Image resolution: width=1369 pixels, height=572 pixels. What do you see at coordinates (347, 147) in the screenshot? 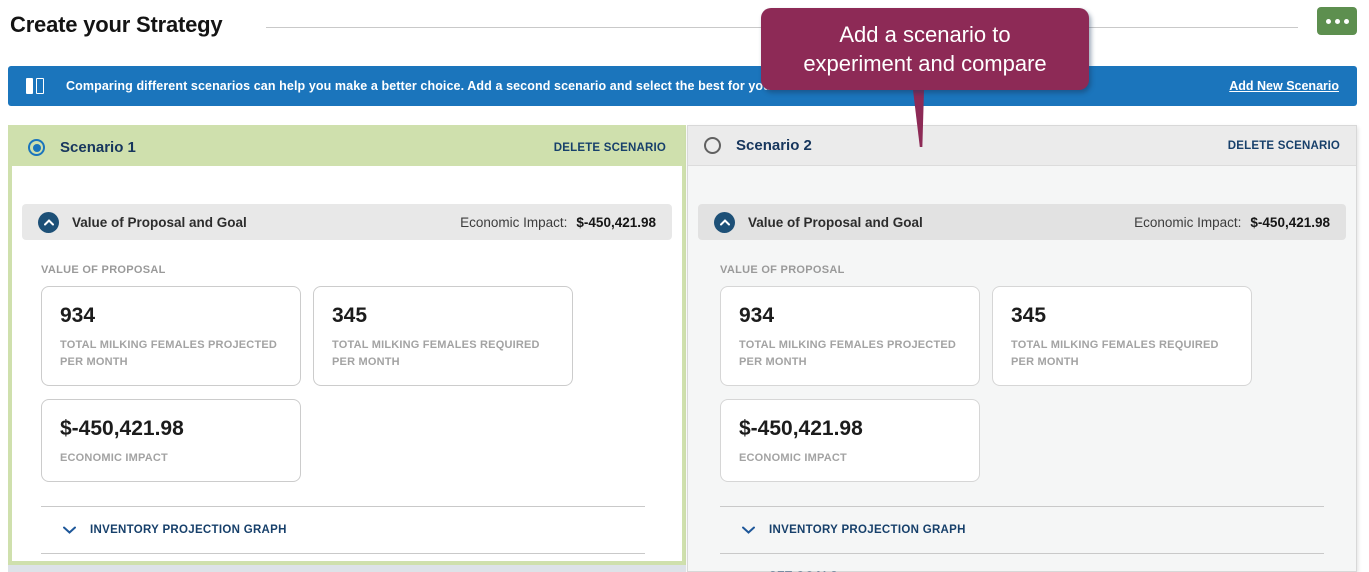
I see `scenario-1-header: Scenario 1 DELETE SCENARIO` at bounding box center [347, 147].